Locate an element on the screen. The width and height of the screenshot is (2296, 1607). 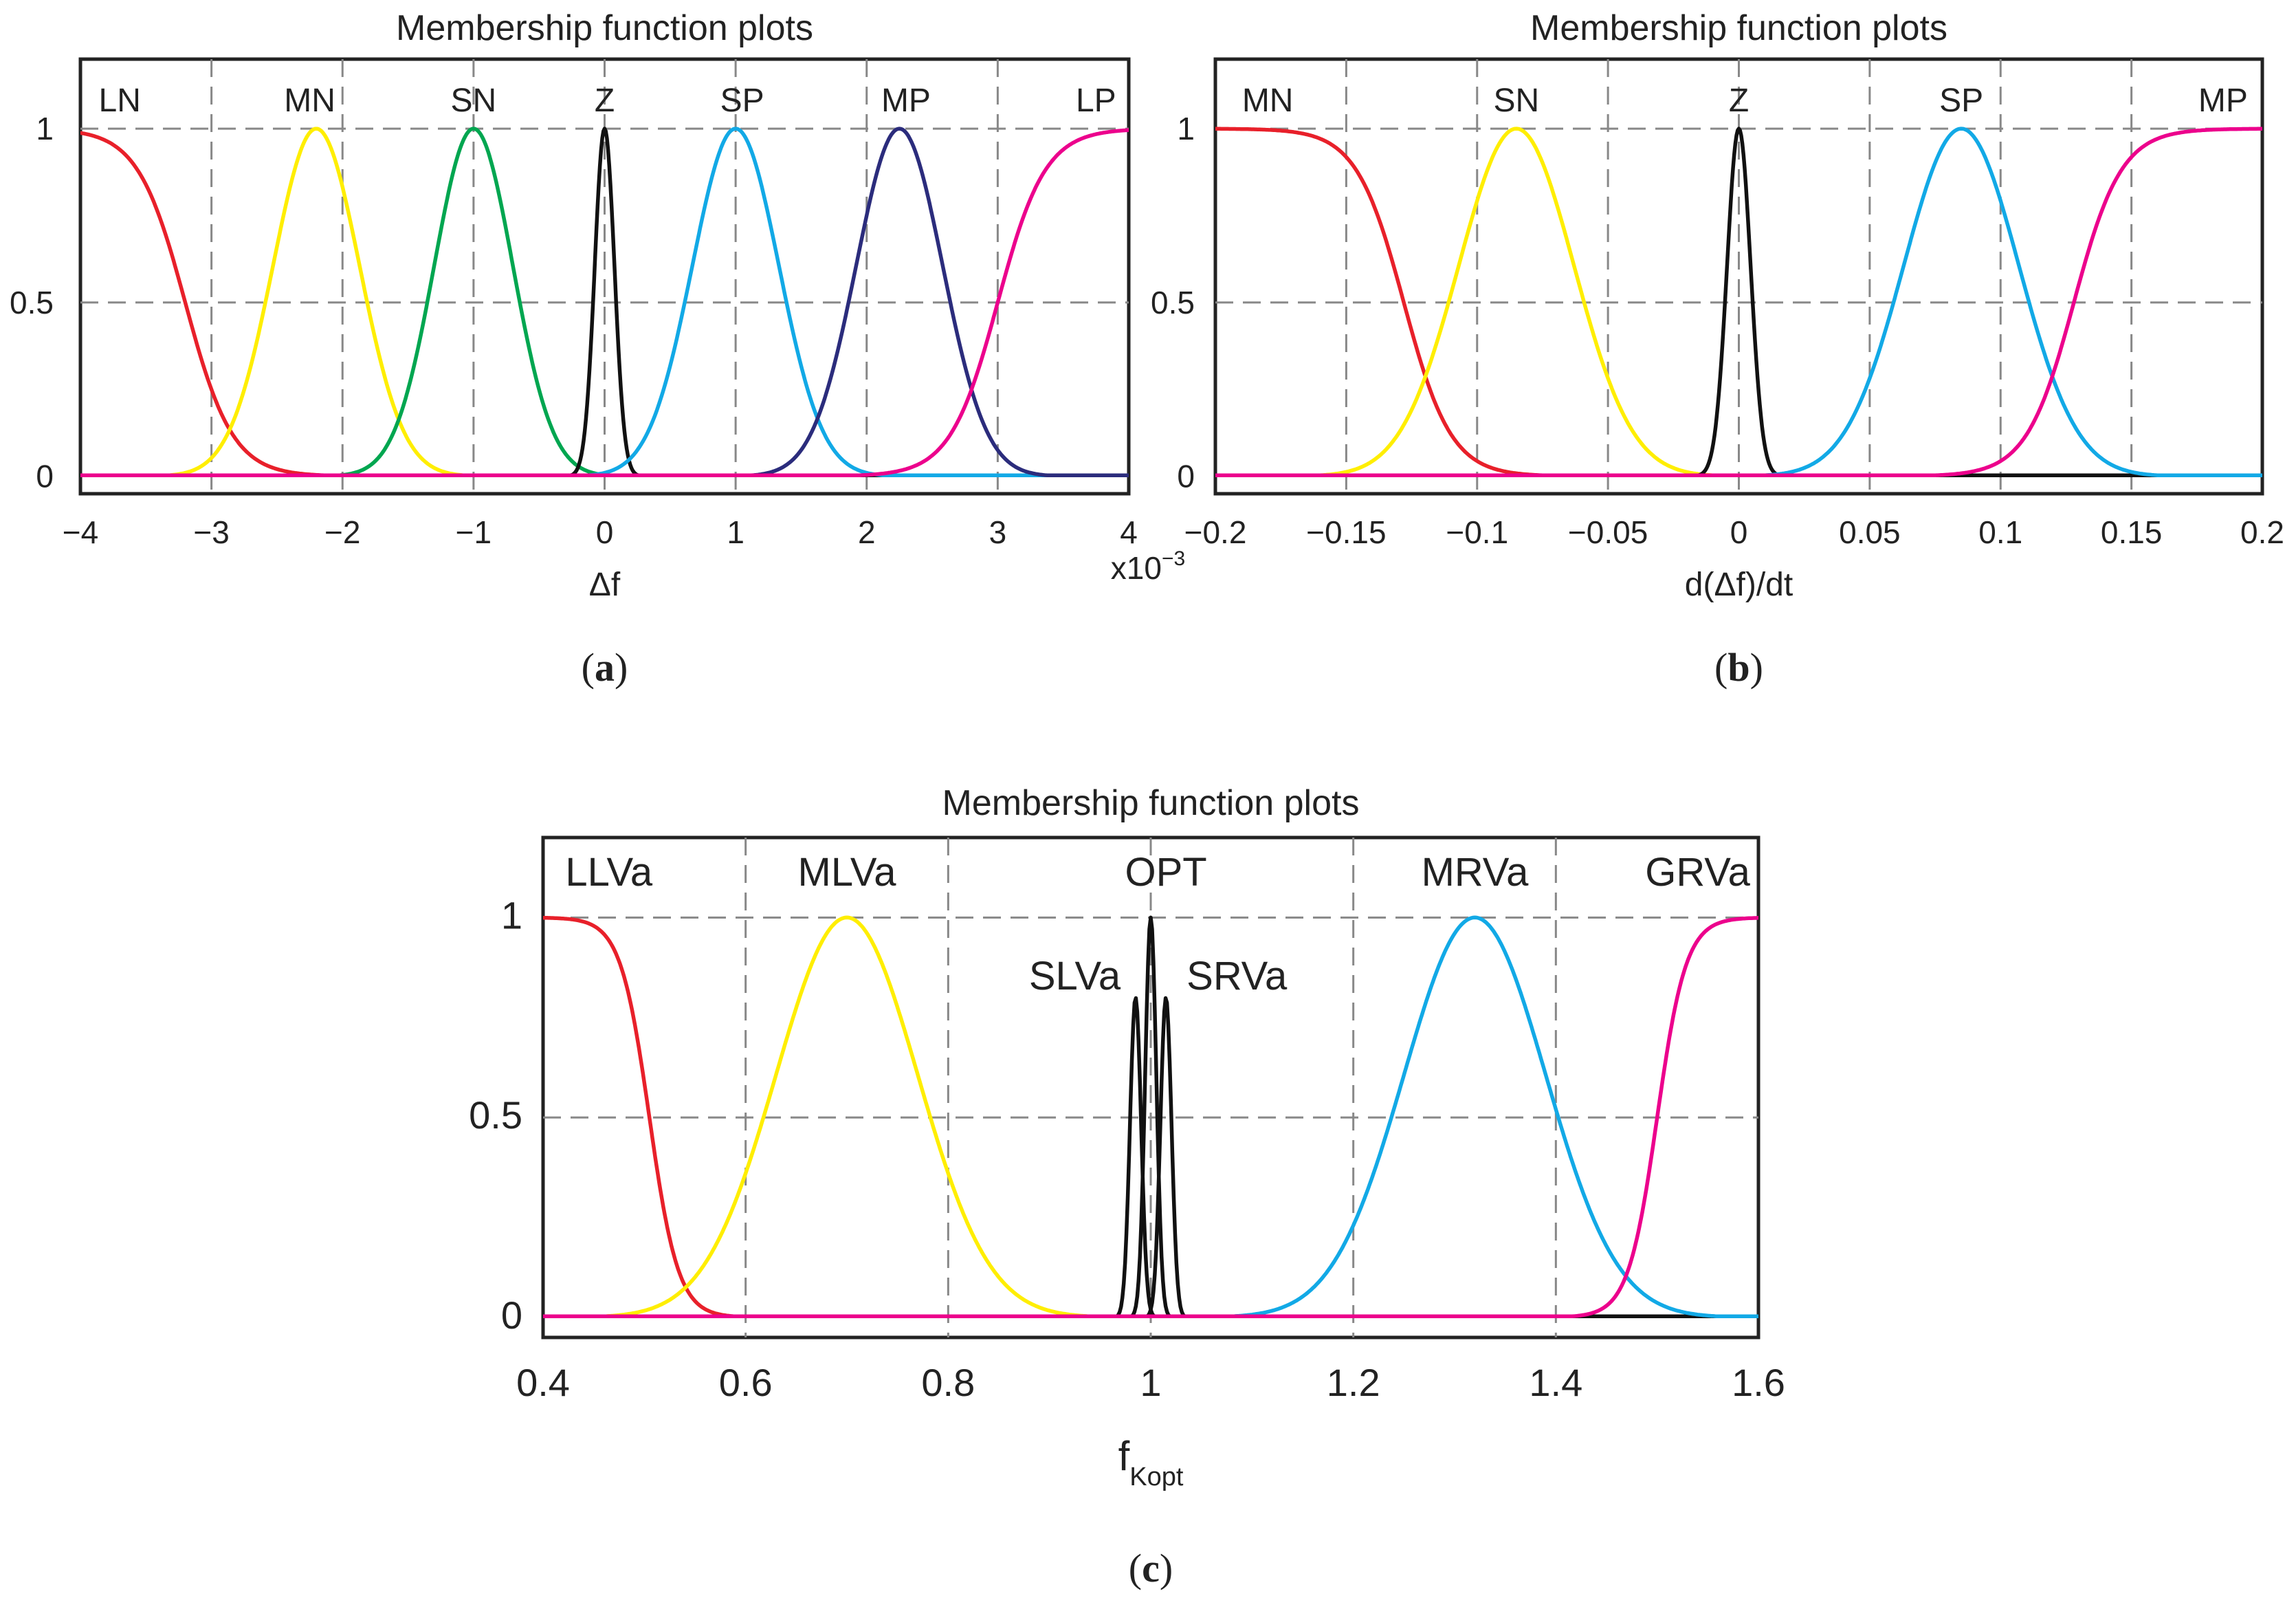
chart-title-c: Membership function plots is located at coordinates (1151, 803).